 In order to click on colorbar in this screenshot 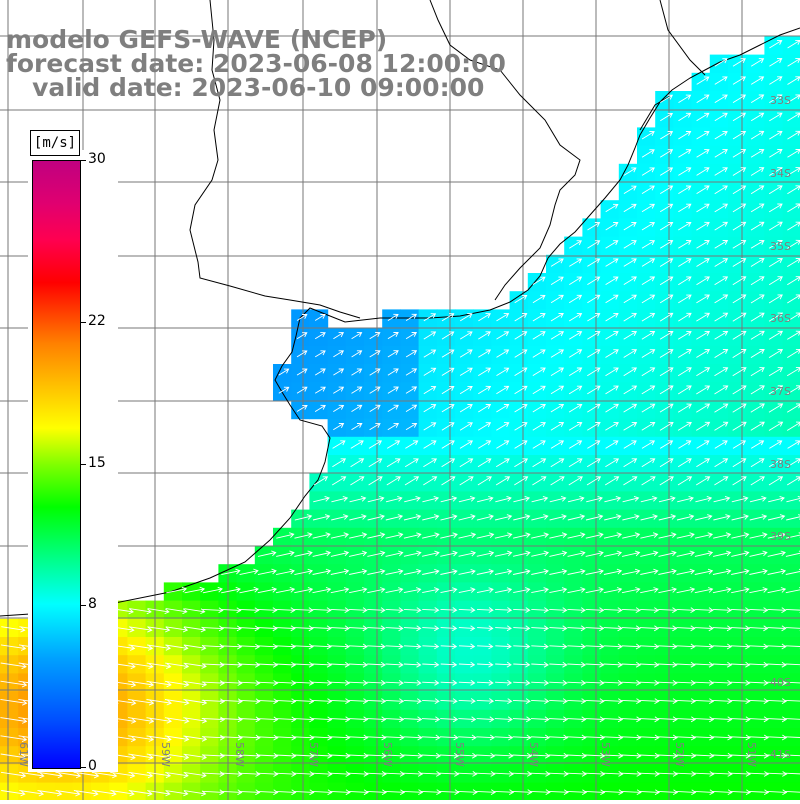, I will do `click(56, 464)`.